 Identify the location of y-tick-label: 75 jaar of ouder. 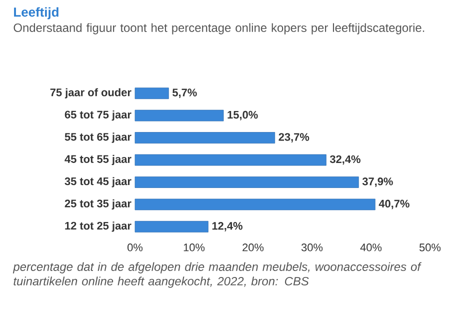
(91, 93).